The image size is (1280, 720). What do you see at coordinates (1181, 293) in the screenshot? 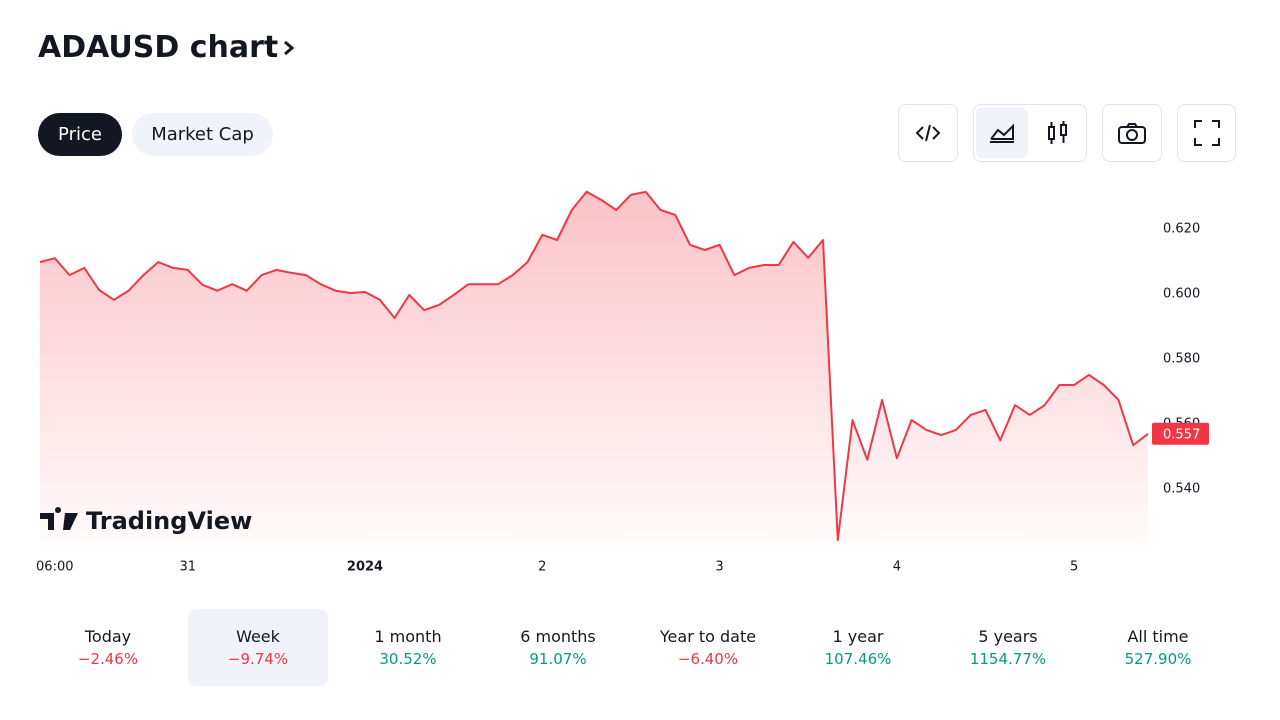
I see `y-tick-label: 0.600` at bounding box center [1181, 293].